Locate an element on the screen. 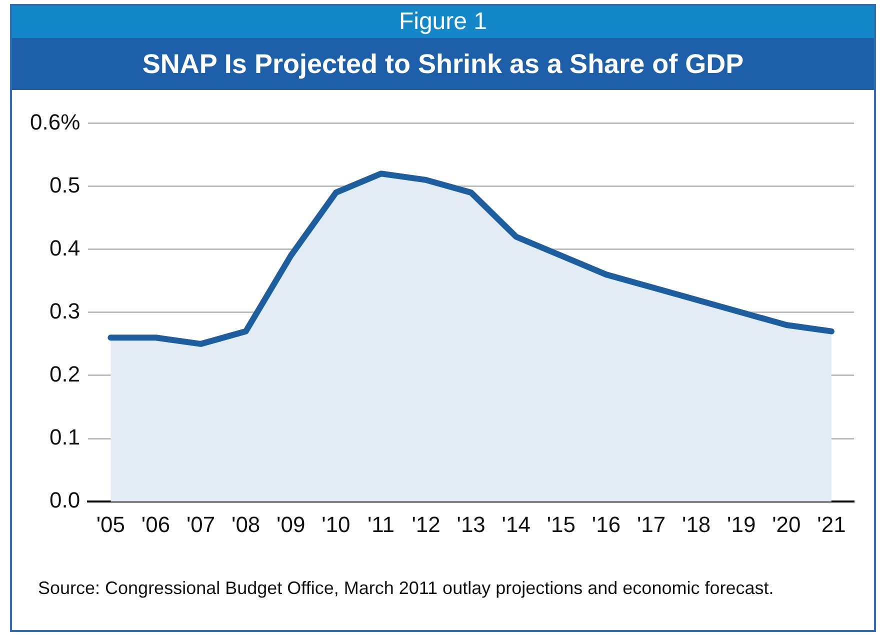 The height and width of the screenshot is (635, 880). chart-title: Figure 1 is located at coordinates (443, 22).